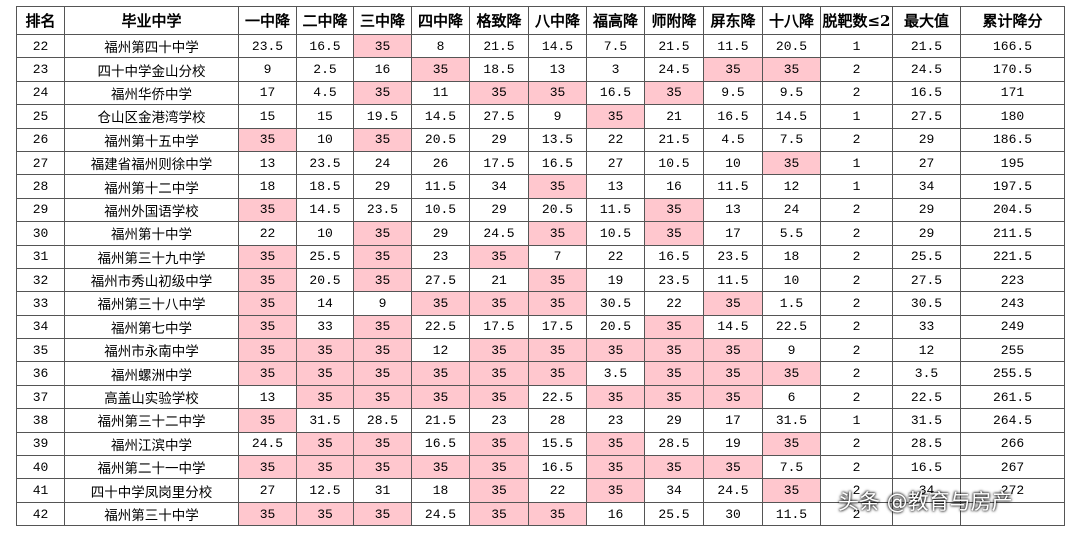 This screenshot has height=534, width=1080. I want to click on cell: 29, so click(40, 210).